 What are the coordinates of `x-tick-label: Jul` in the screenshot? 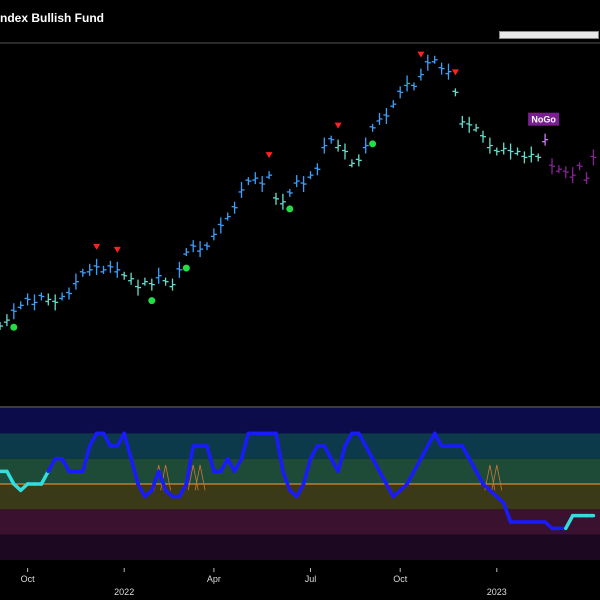 It's located at (311, 579).